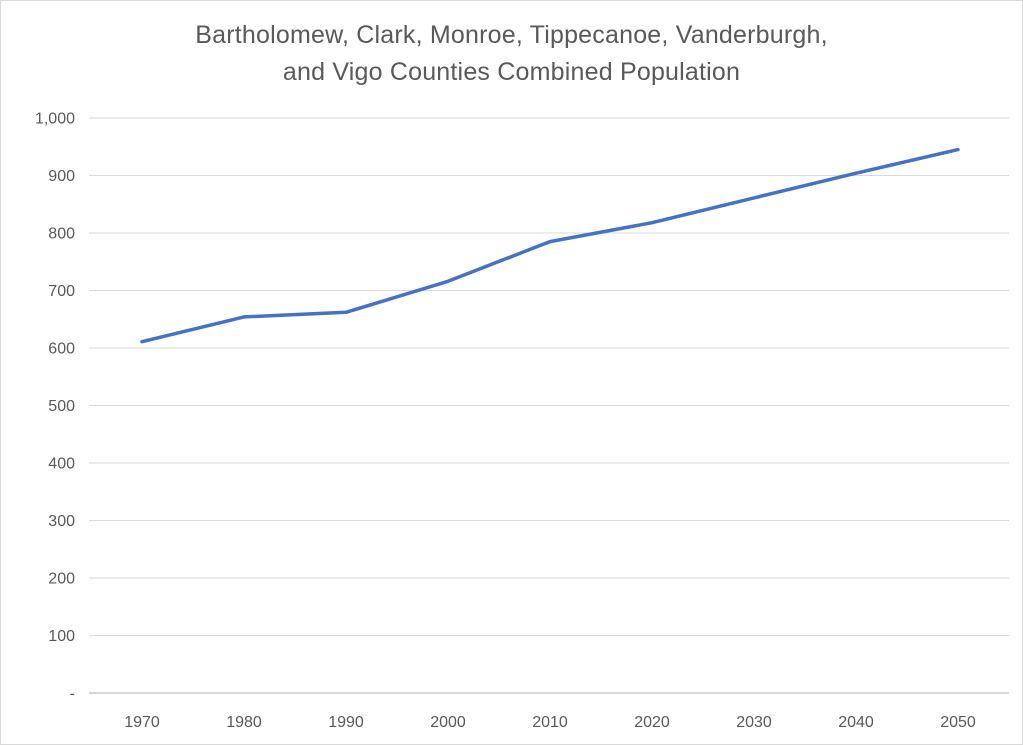  What do you see at coordinates (346, 722) in the screenshot?
I see `x-axis-tick-label: 1990` at bounding box center [346, 722].